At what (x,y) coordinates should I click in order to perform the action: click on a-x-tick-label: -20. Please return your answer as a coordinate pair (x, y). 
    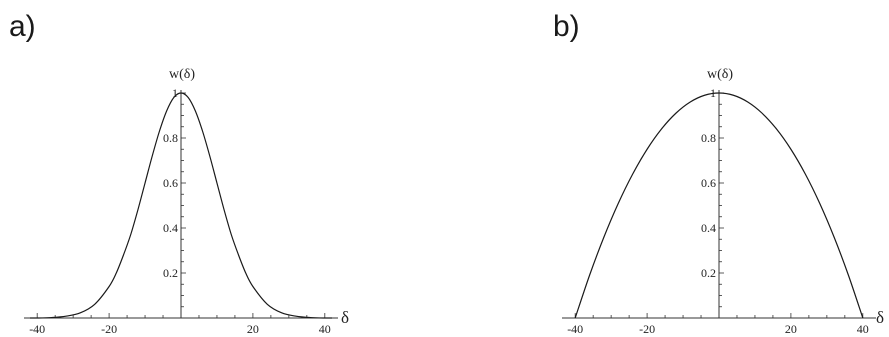
    Looking at the image, I should click on (109, 329).